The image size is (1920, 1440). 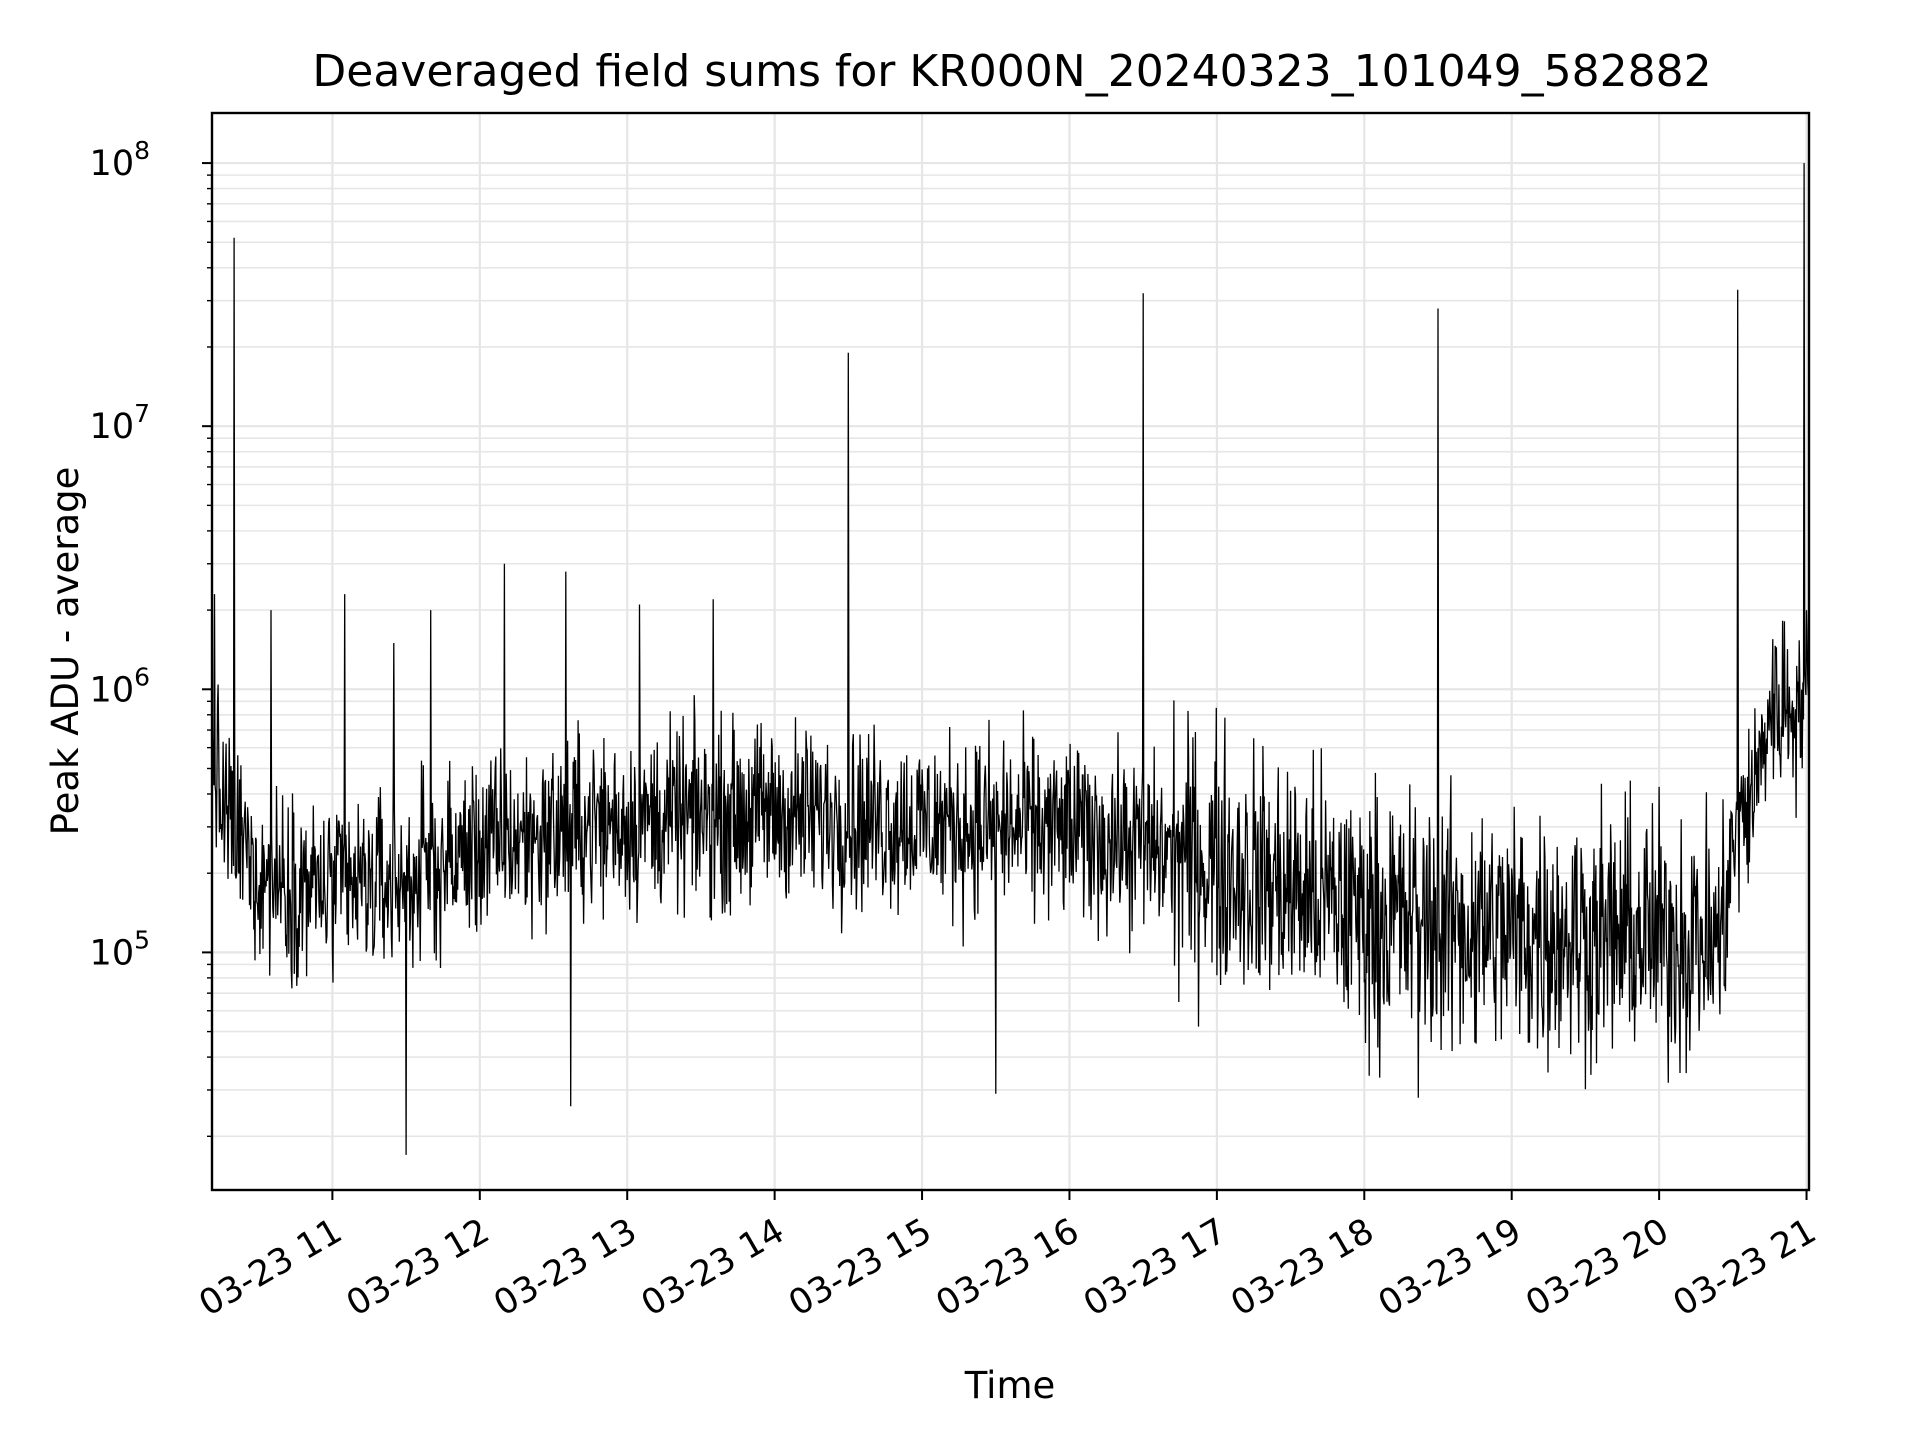 What do you see at coordinates (860, 1267) in the screenshot?
I see `x-tick-label: 03-23 15` at bounding box center [860, 1267].